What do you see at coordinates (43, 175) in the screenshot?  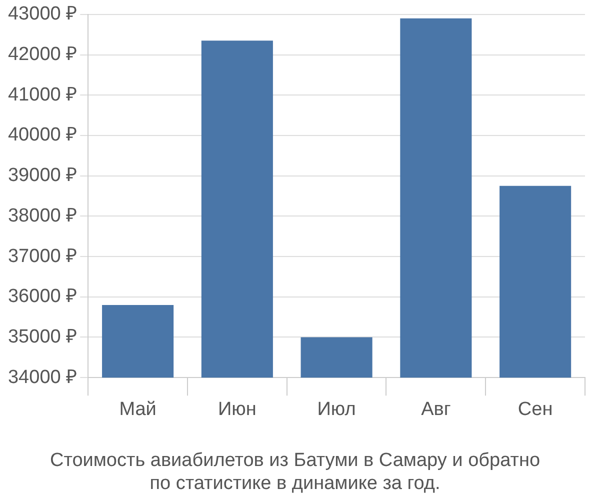 I see `y-tick-label: 39000 ₽` at bounding box center [43, 175].